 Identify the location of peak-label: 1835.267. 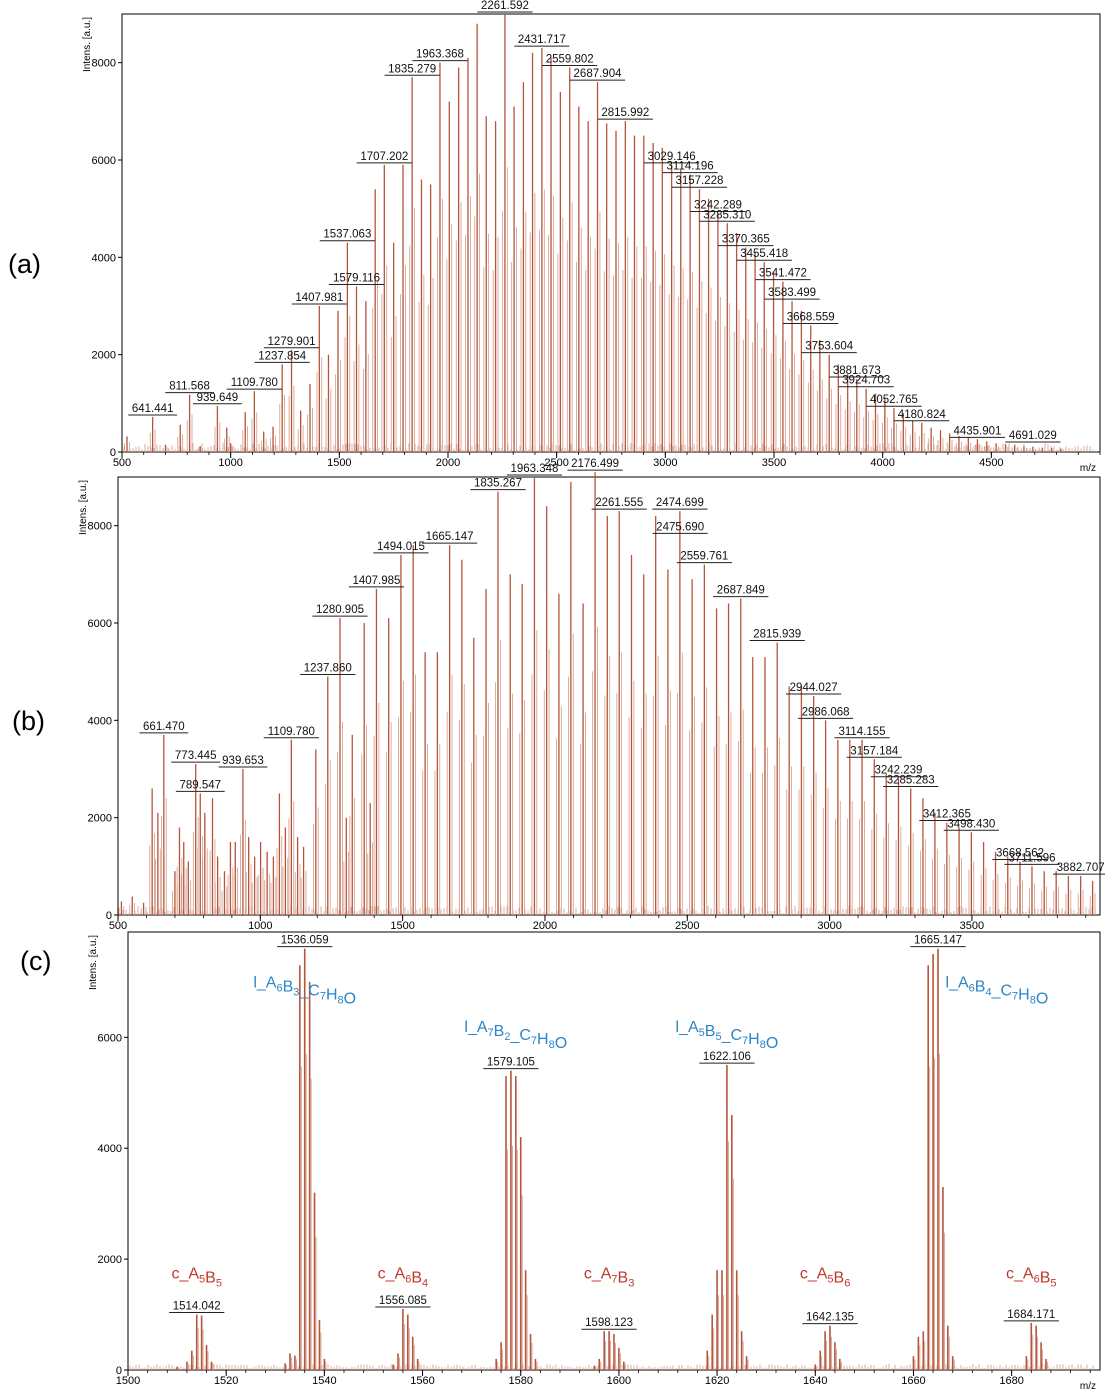
(498, 484).